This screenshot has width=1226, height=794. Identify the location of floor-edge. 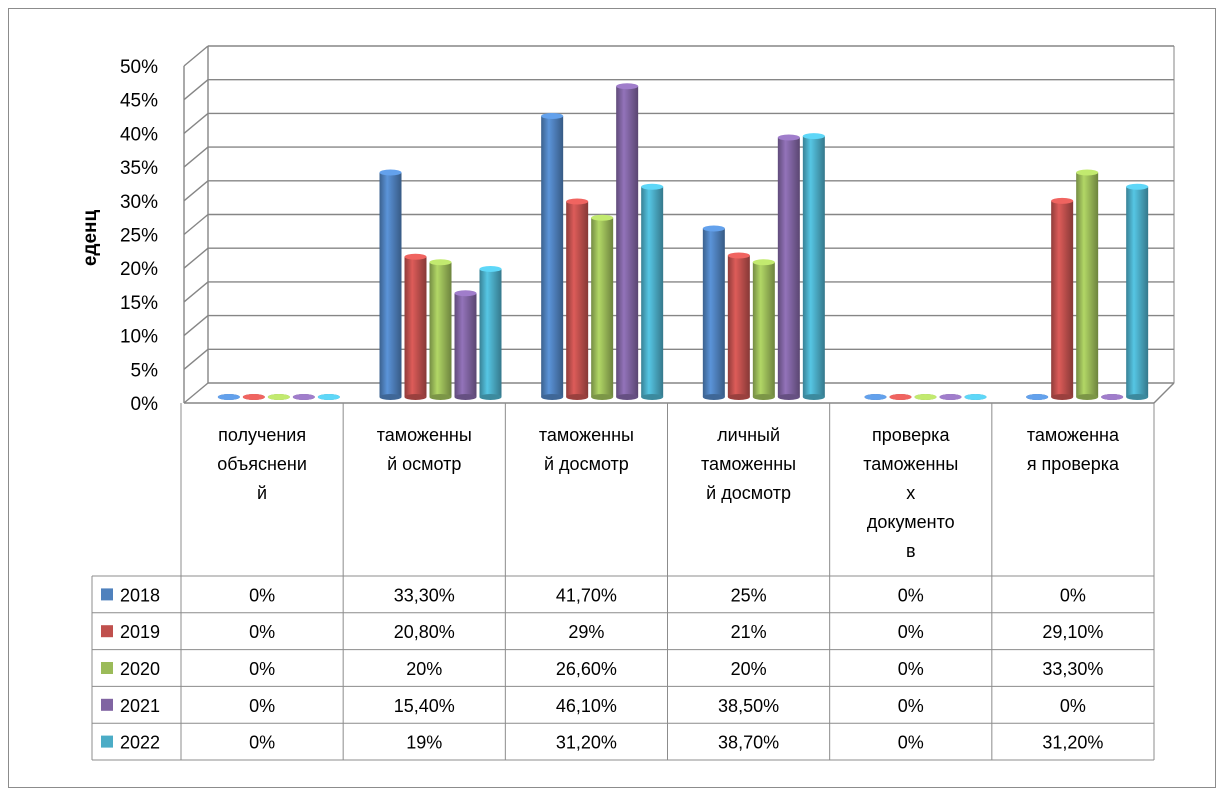
(1164, 393).